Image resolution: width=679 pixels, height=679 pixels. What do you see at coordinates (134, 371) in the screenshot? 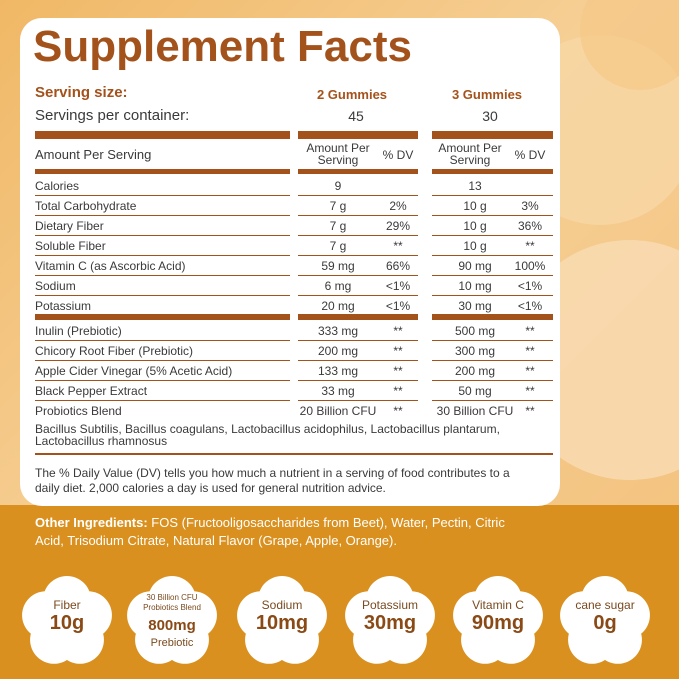
I see `nutrient-name: Apple Cider Vinegar (5% Acetic Acid)` at bounding box center [134, 371].